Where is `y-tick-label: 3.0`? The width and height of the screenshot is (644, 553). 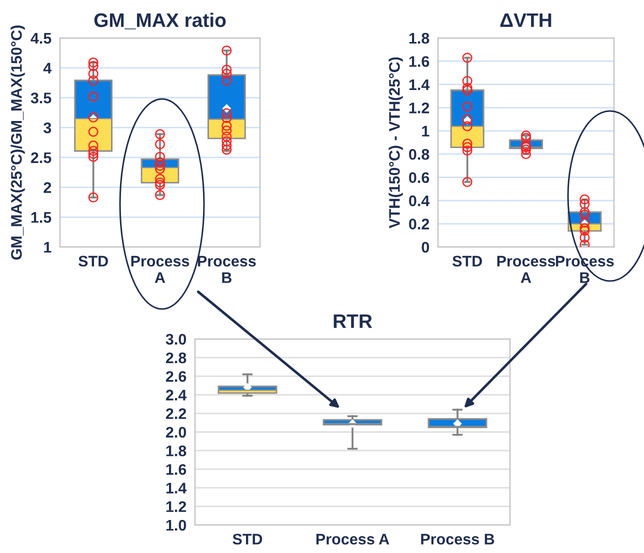
y-tick-label: 3.0 is located at coordinates (176, 339).